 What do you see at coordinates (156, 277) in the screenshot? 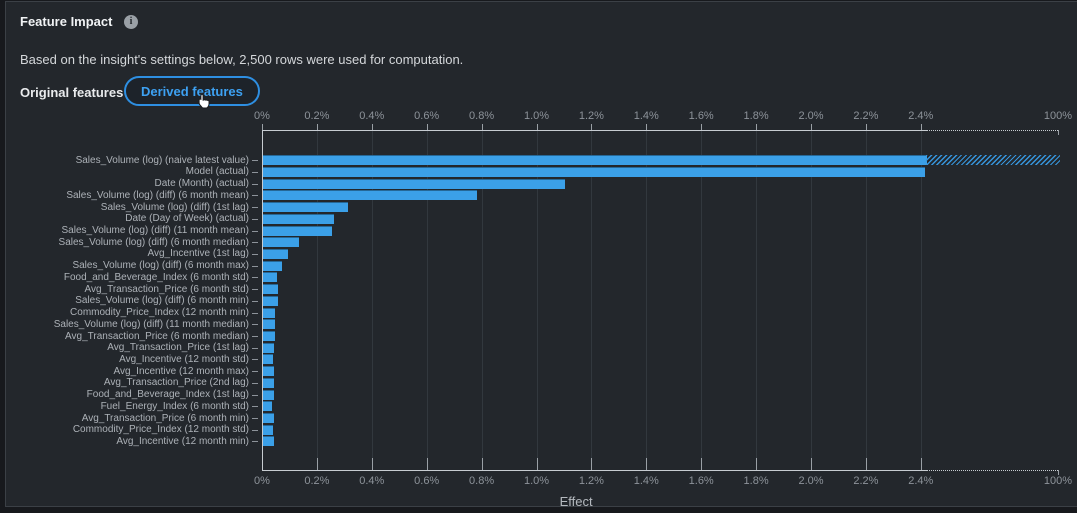
I see `y-axis-label: Food_and_Beverage_Index (6 month std)` at bounding box center [156, 277].